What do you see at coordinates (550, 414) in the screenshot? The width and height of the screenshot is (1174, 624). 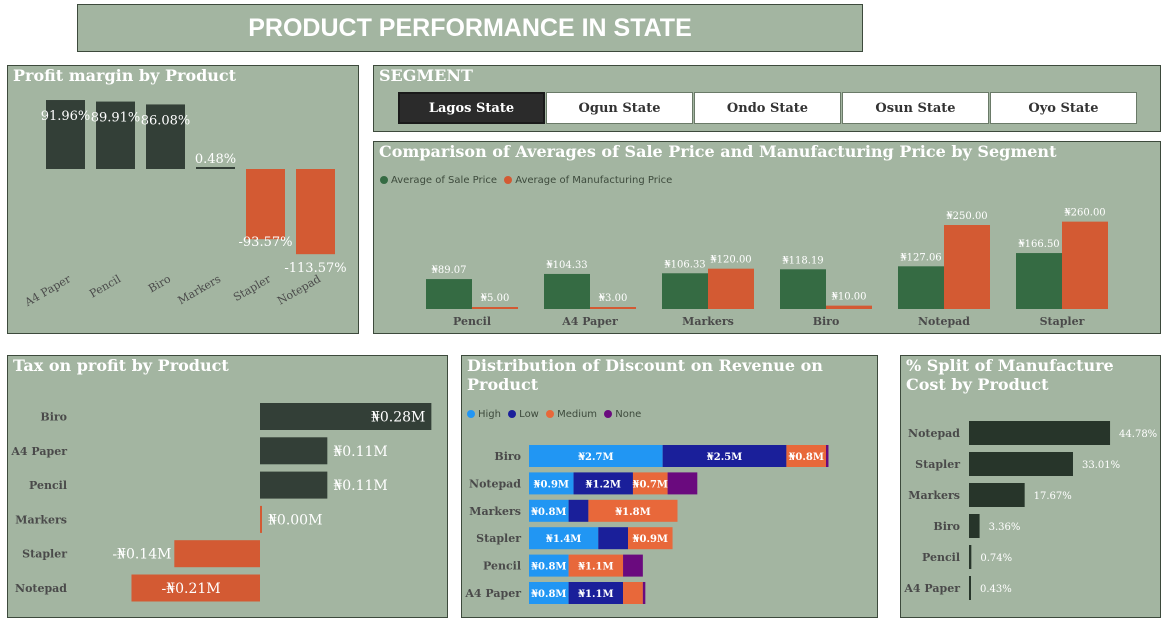 I see `legend-medium-dot` at bounding box center [550, 414].